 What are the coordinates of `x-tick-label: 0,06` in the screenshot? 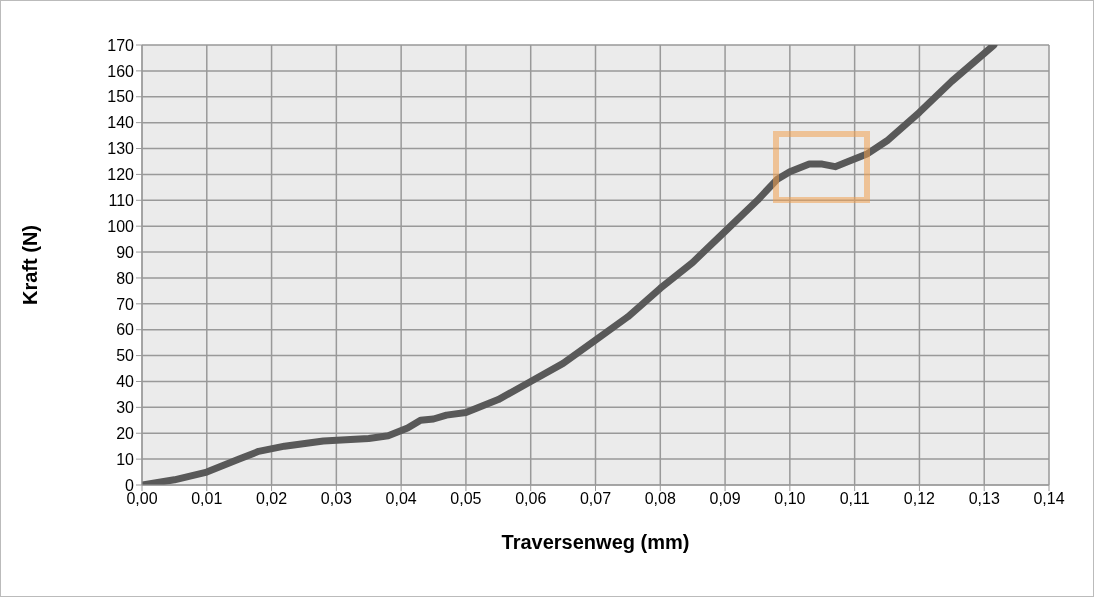 It's located at (531, 499).